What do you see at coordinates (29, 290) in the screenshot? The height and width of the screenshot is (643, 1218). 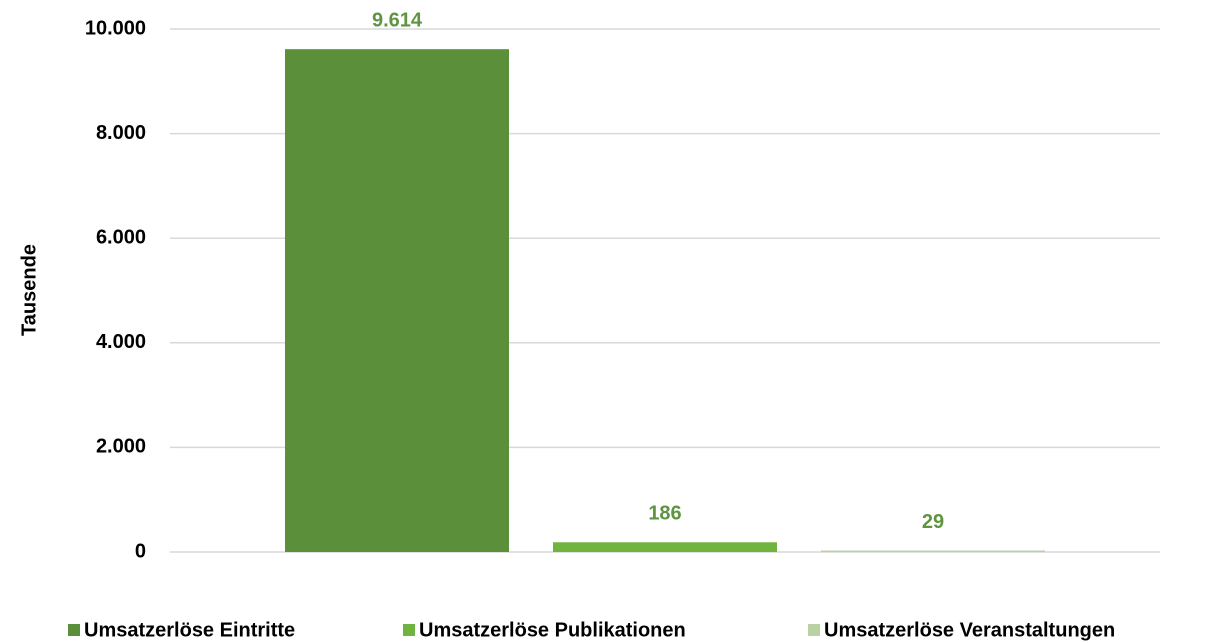 I see `y-axis-label: Tausende` at bounding box center [29, 290].